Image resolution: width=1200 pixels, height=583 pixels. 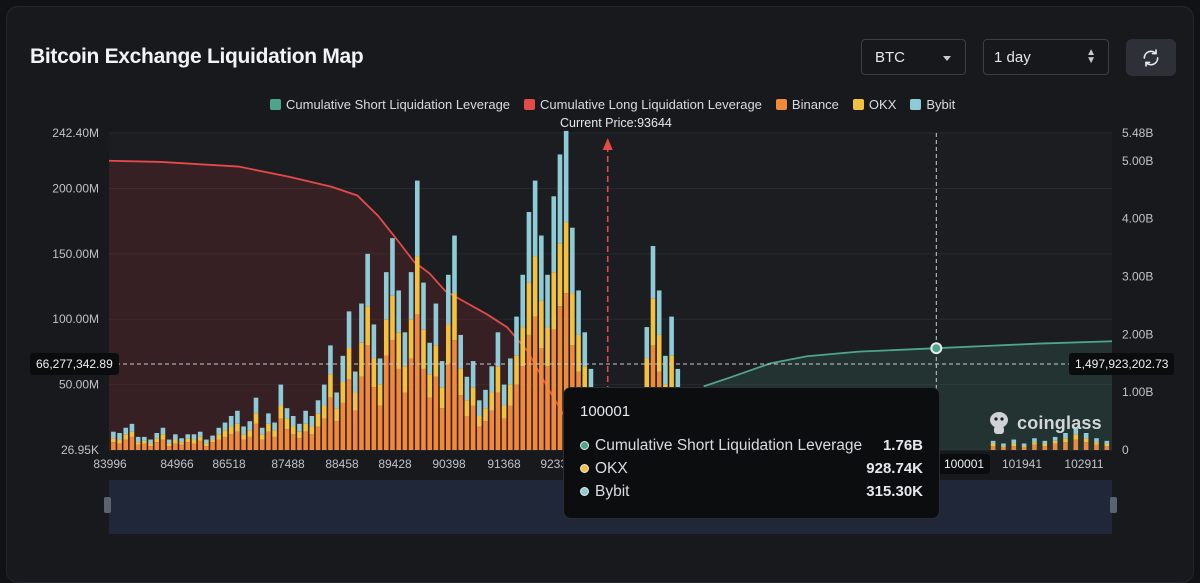 I want to click on tooltip-row: Bybit 315.30K, so click(x=751, y=491).